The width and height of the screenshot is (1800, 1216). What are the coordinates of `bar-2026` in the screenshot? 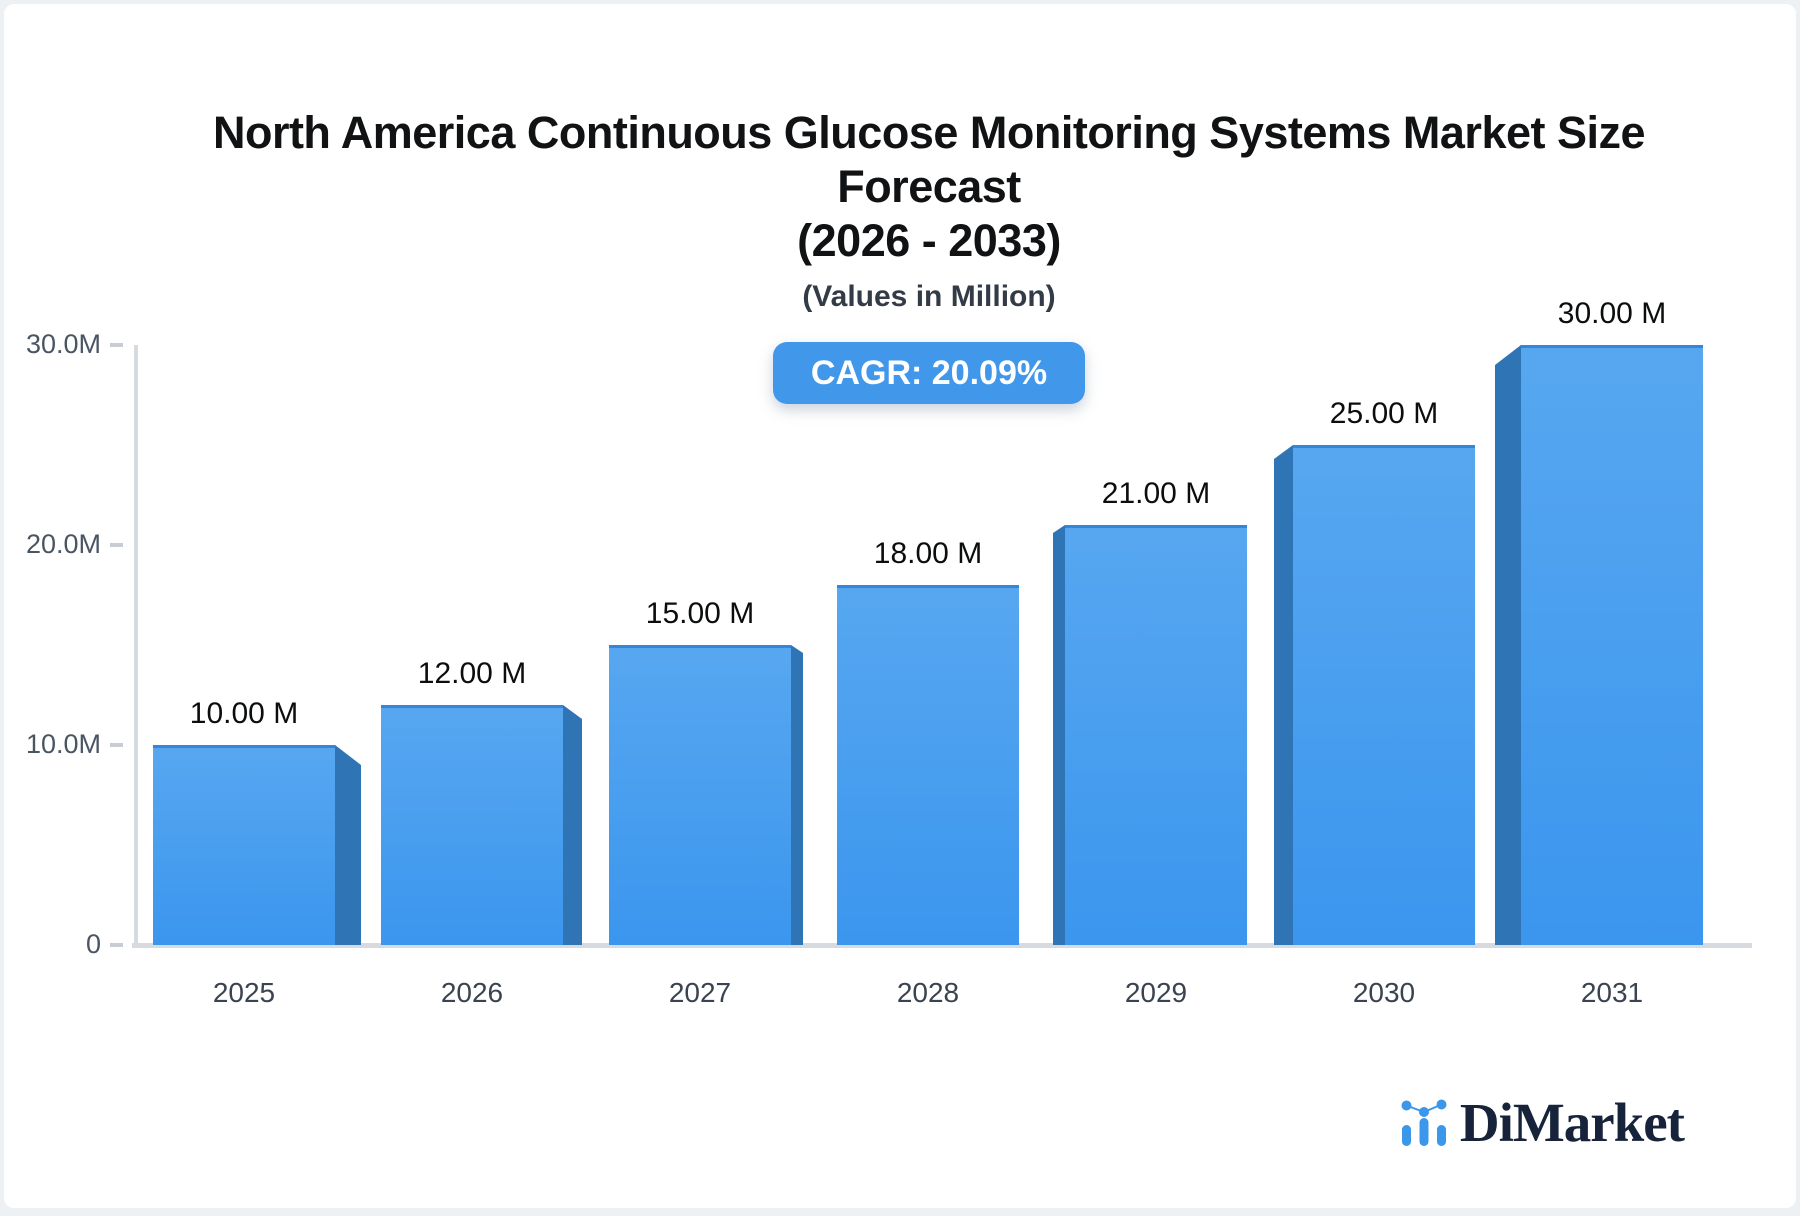 It's located at (472, 825).